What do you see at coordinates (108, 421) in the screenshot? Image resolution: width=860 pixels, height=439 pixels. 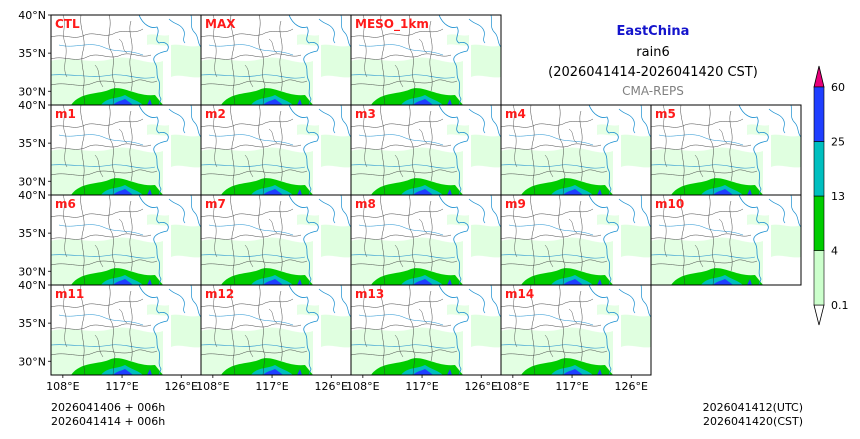 I see `footer-init-cst: 2026041414 + 006h` at bounding box center [108, 421].